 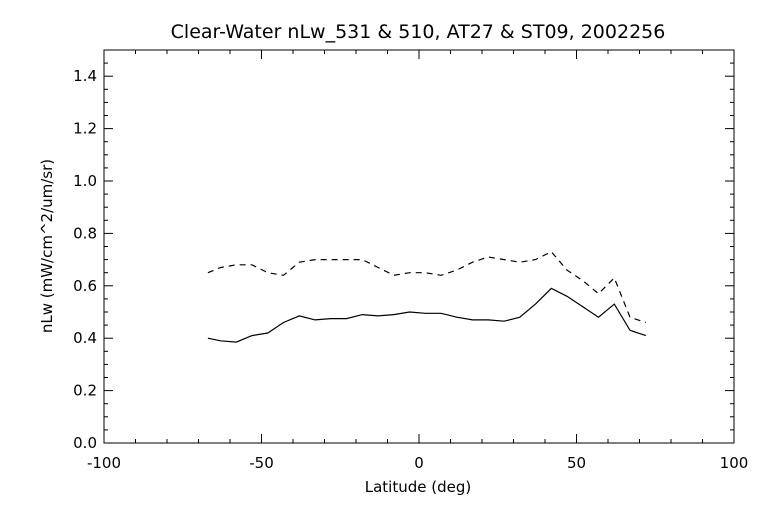 I want to click on x-axis-label: Latitude (deg), so click(x=418, y=487).